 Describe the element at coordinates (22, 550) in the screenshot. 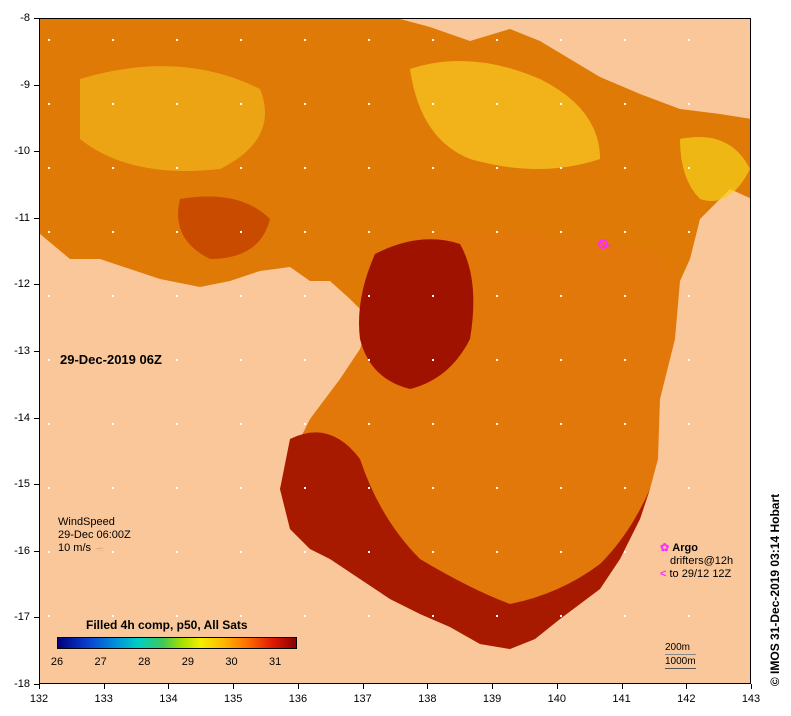

I see `y-tick-label: -16` at that location.